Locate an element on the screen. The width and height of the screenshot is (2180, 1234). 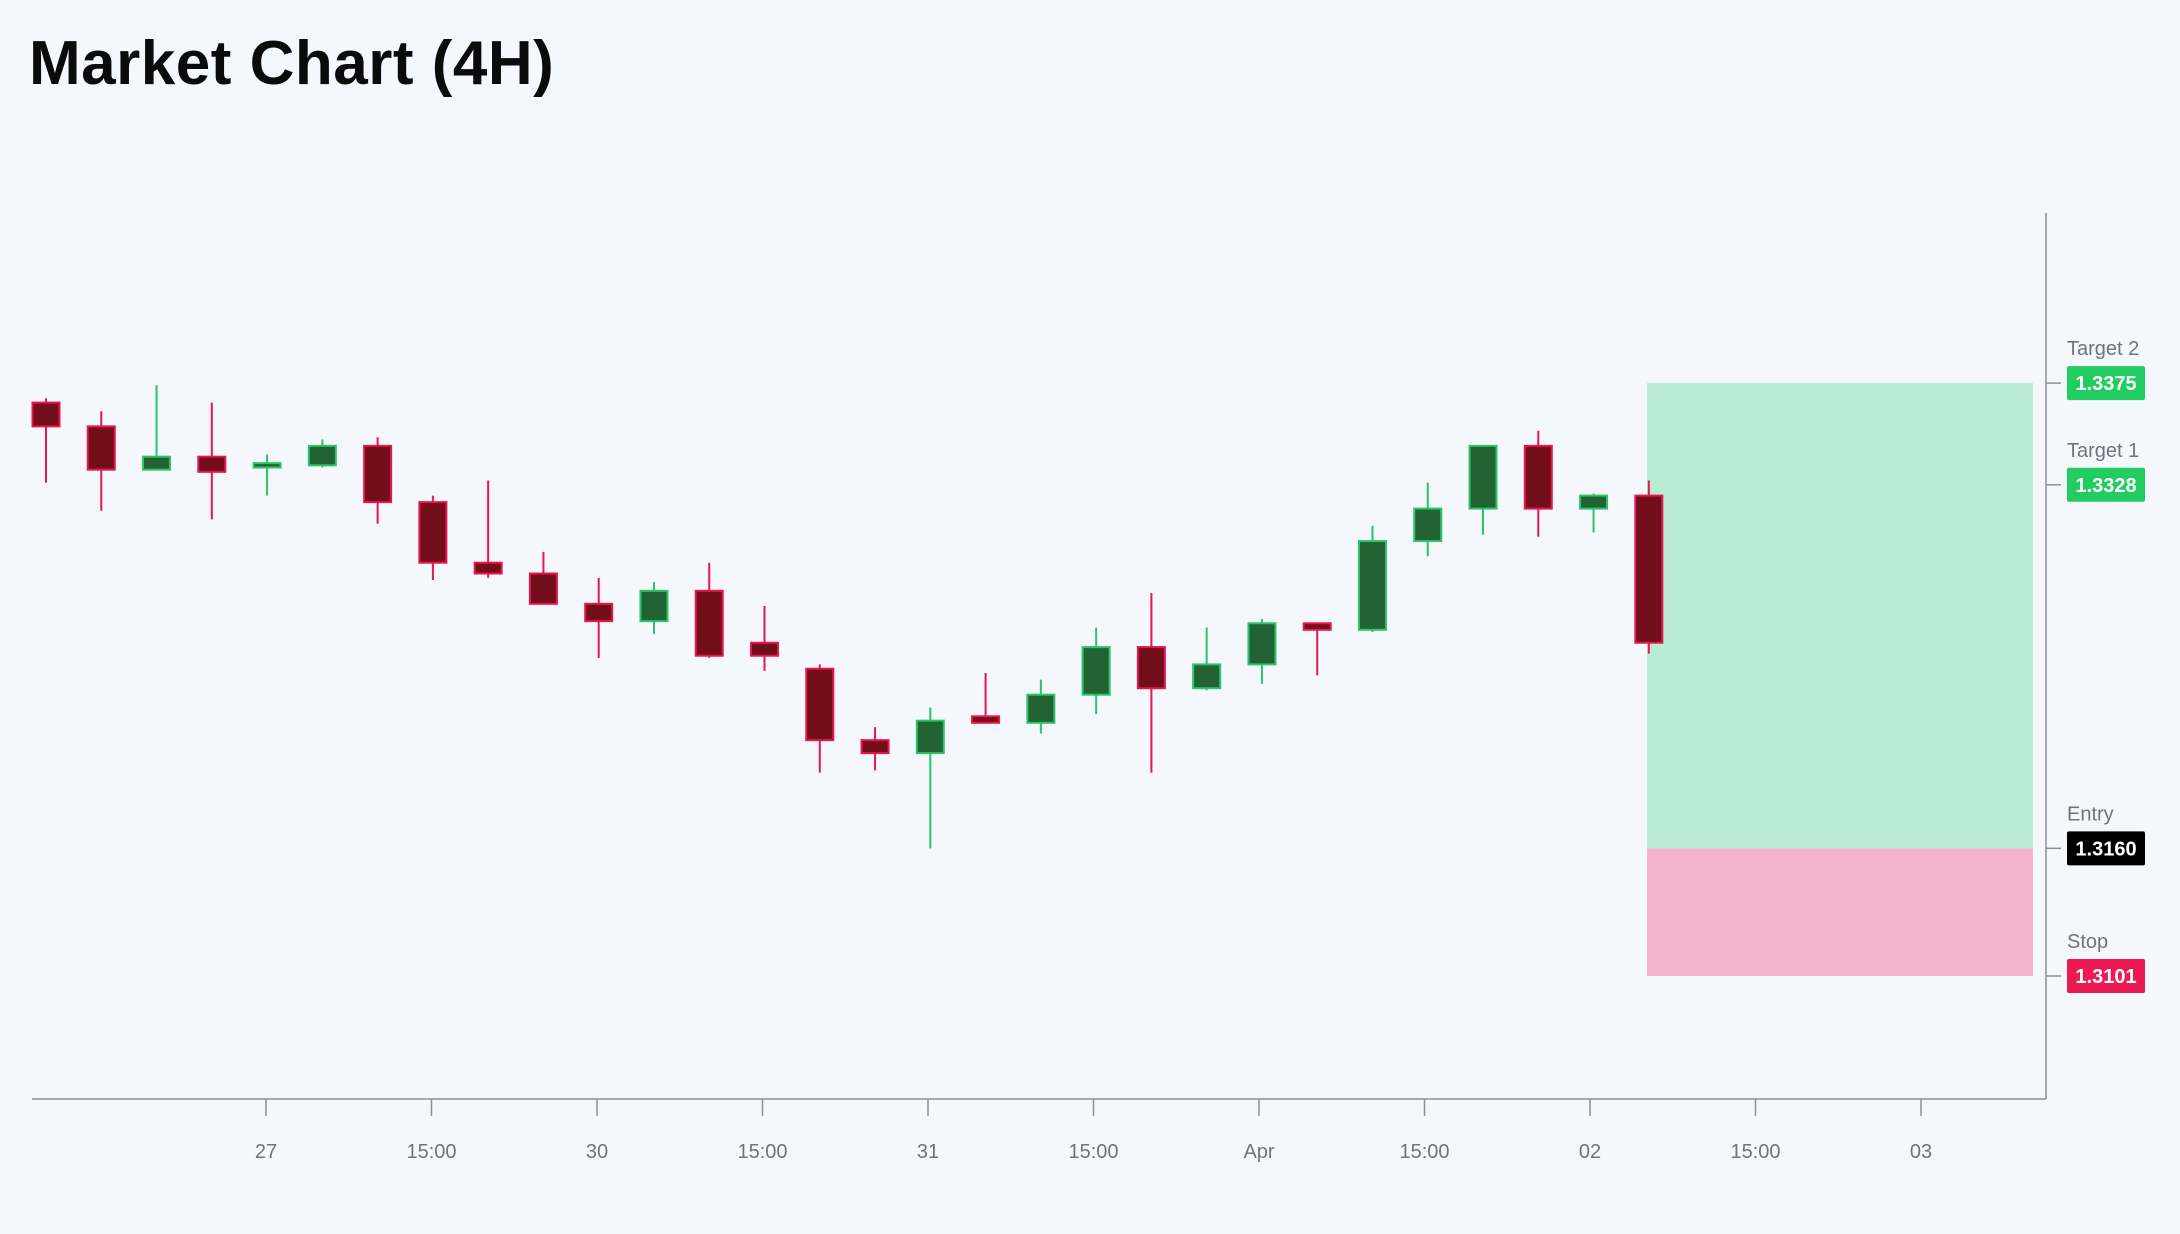
level-value: 1.3375 is located at coordinates (2105, 384).